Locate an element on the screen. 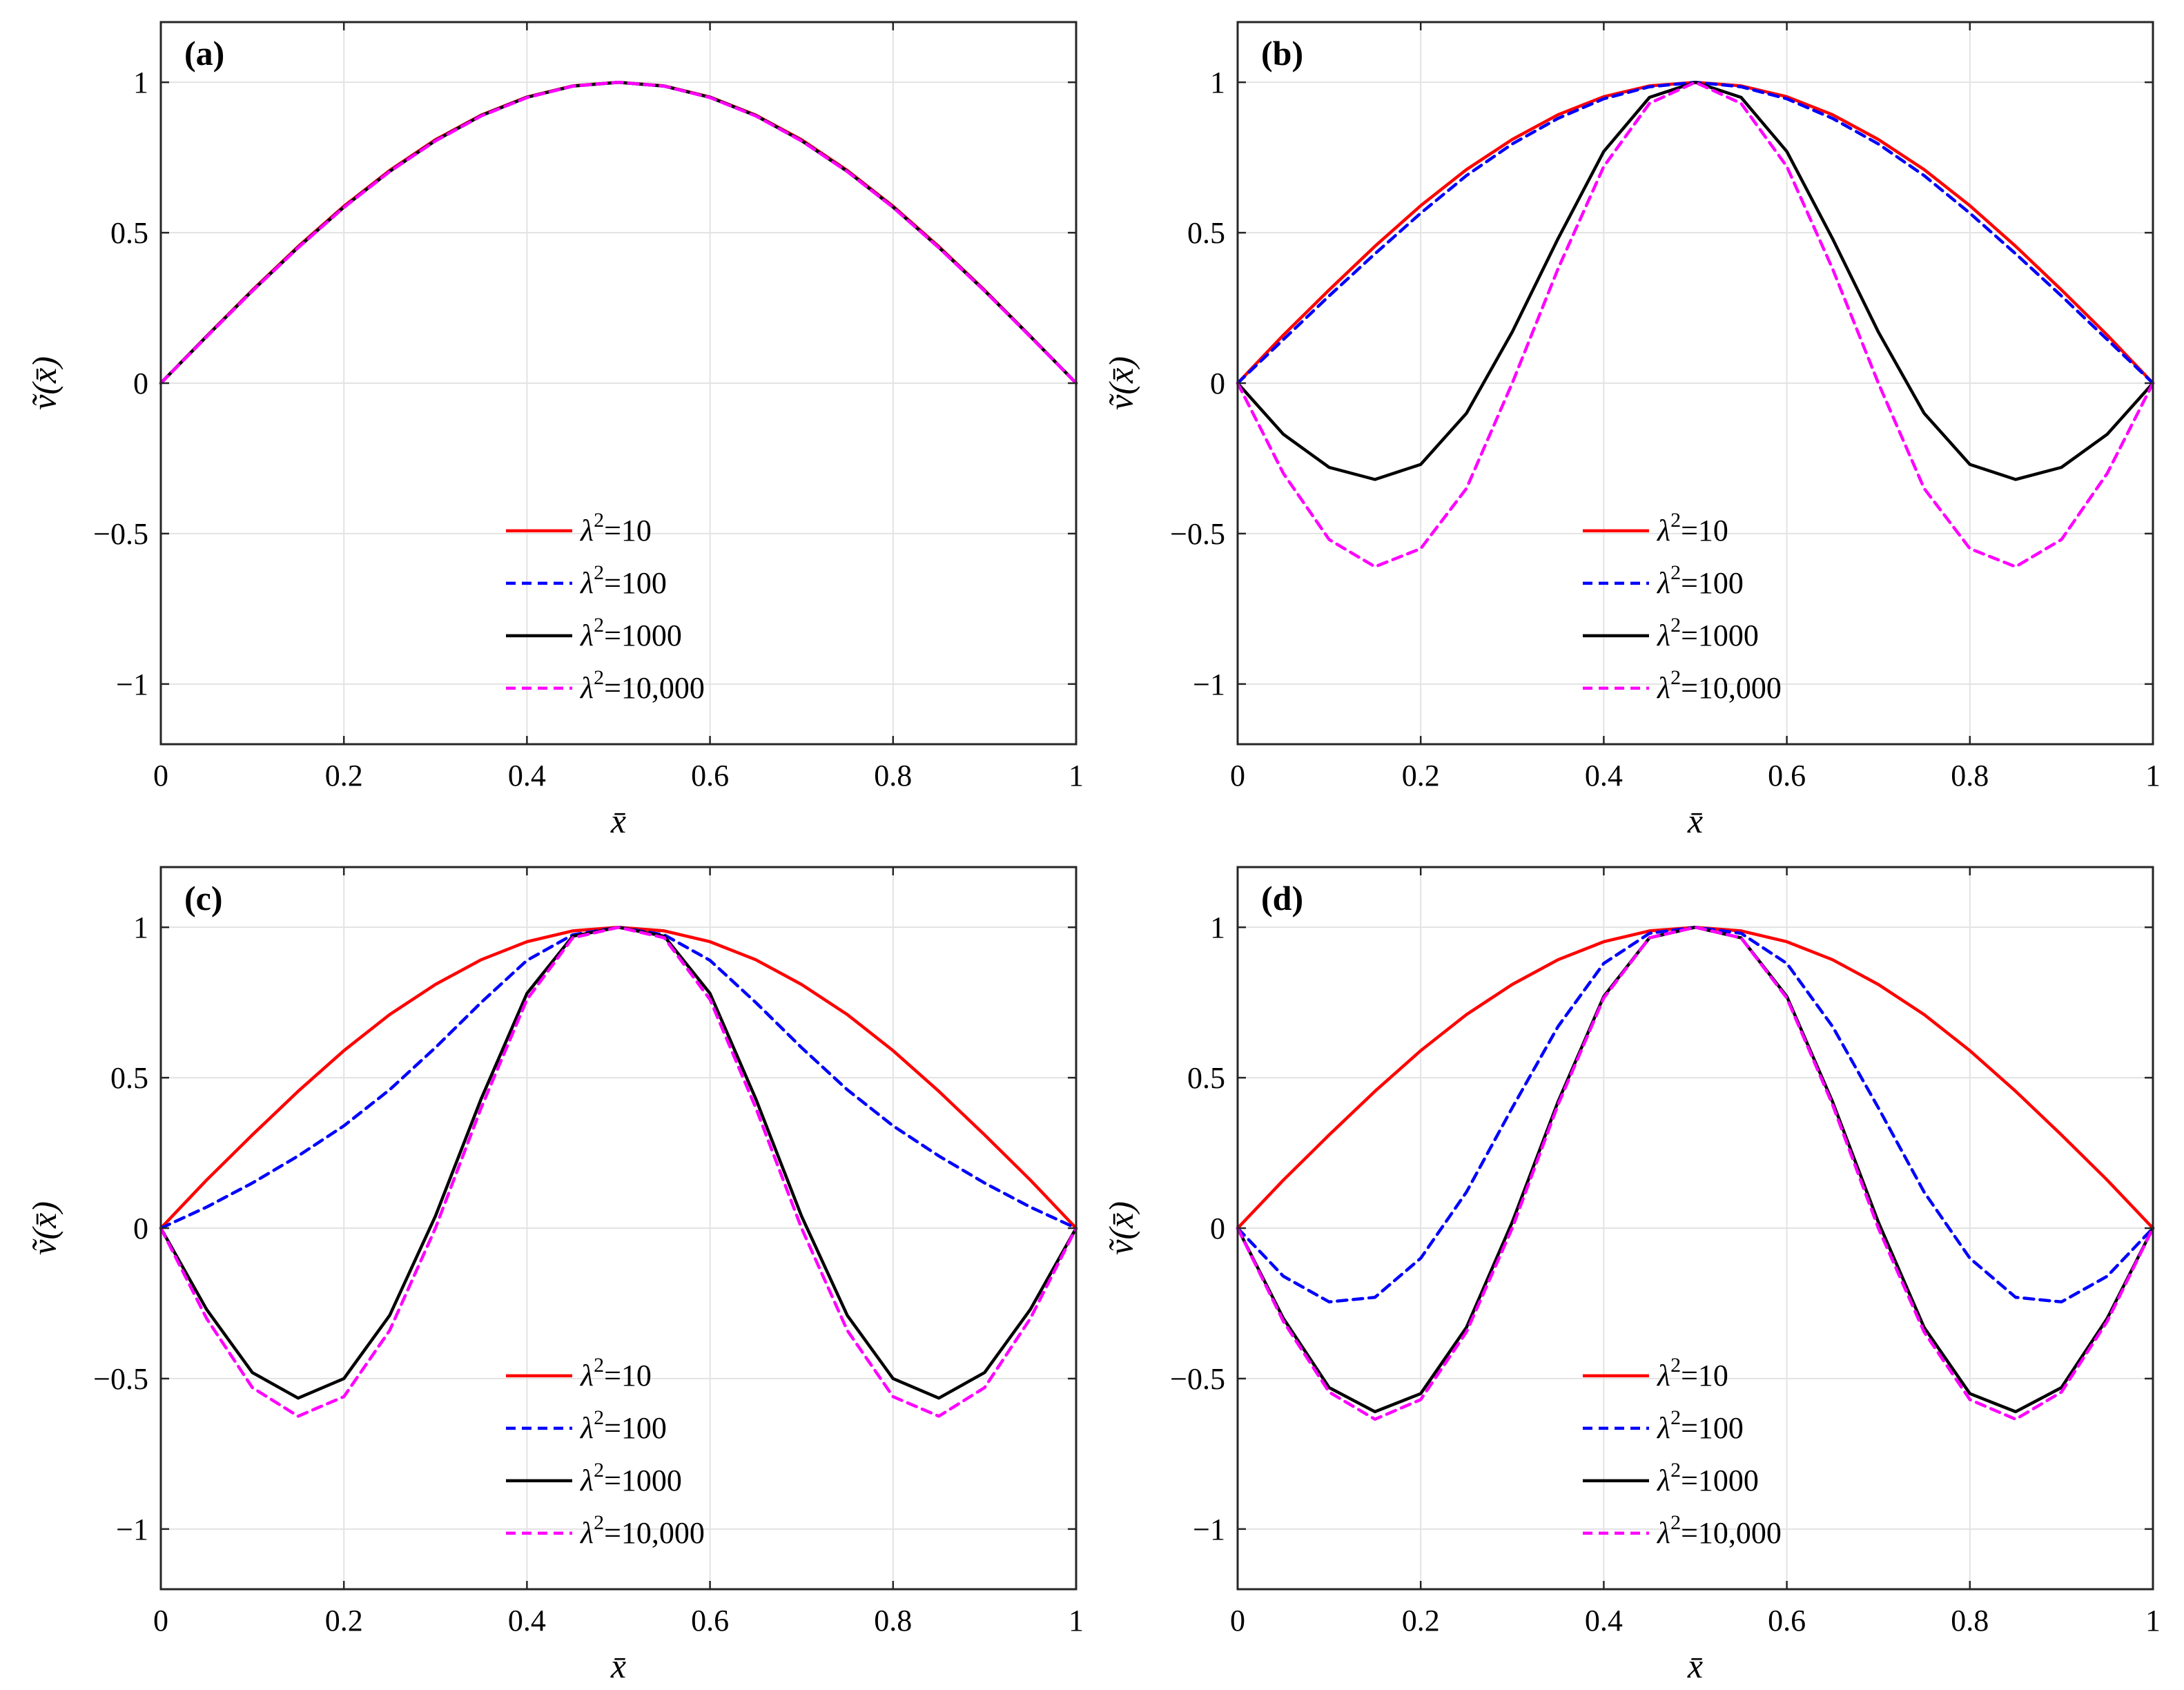  panel-label: (b) is located at coordinates (1282, 53).